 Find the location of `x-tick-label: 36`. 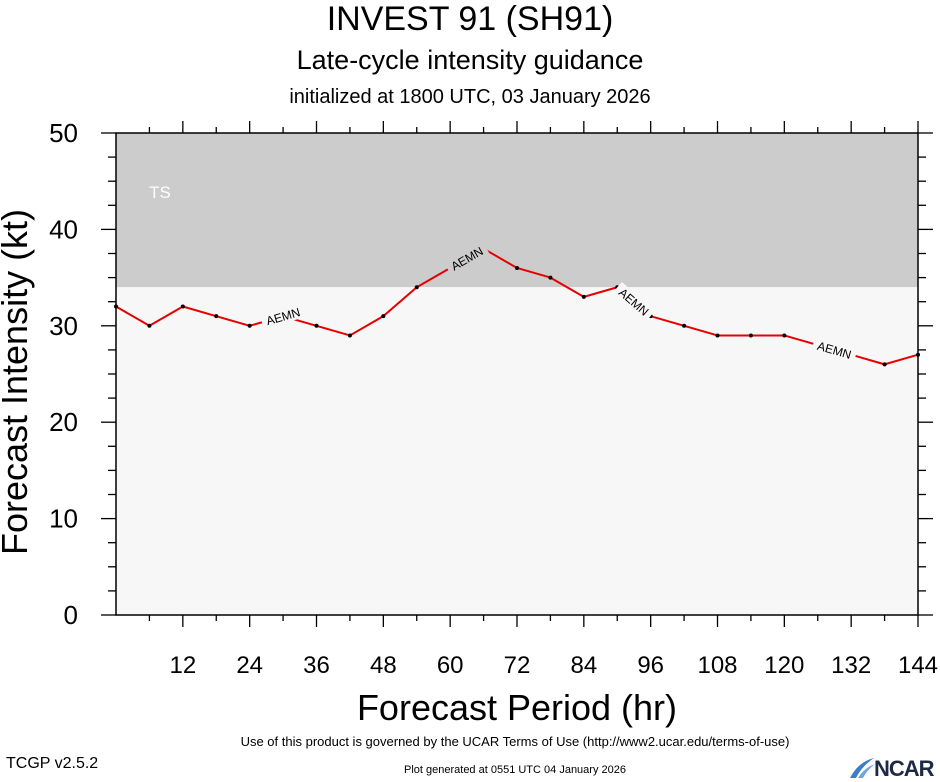

x-tick-label: 36 is located at coordinates (316, 665).